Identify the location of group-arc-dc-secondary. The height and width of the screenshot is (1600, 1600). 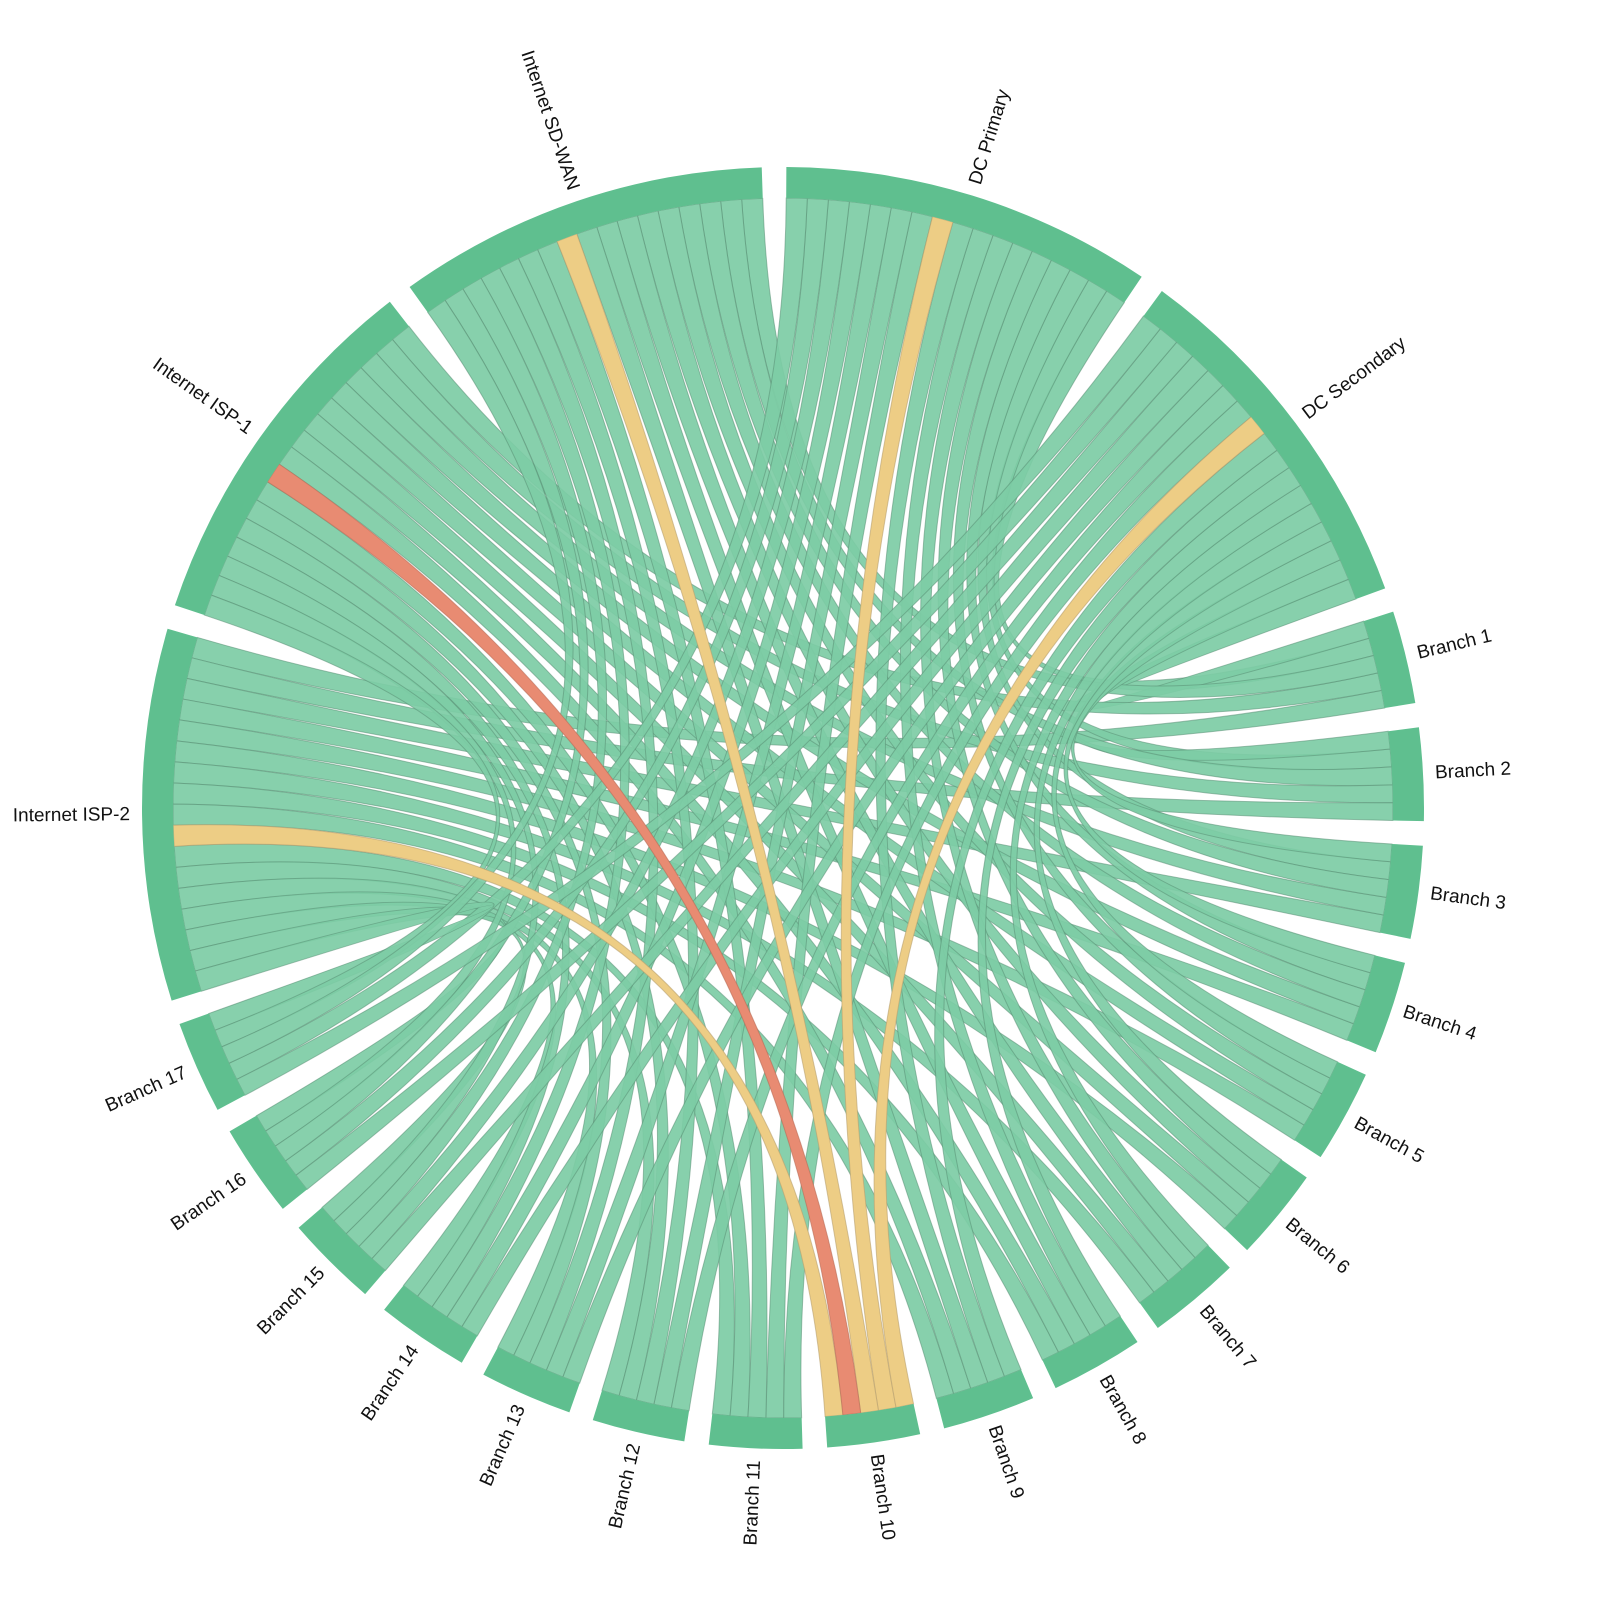
(1264, 444).